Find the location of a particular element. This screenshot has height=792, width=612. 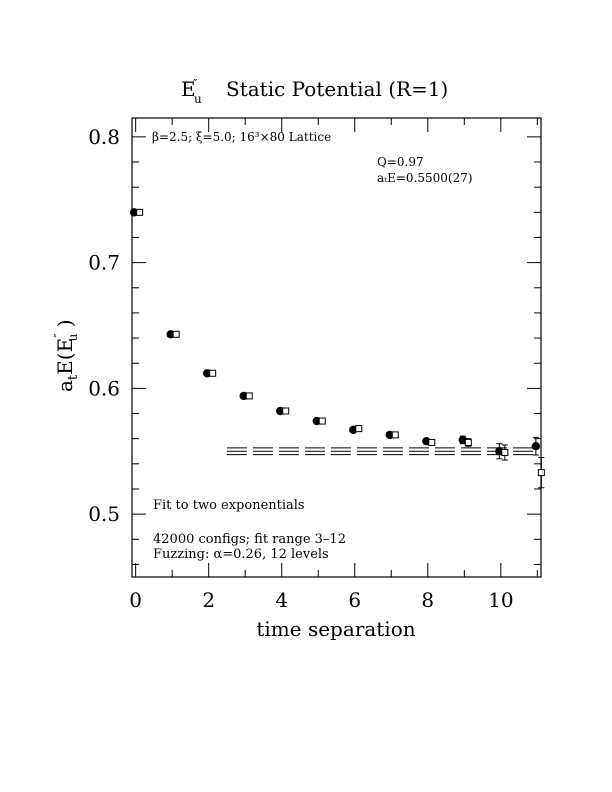

ylabel-u: u is located at coordinates (73, 337).